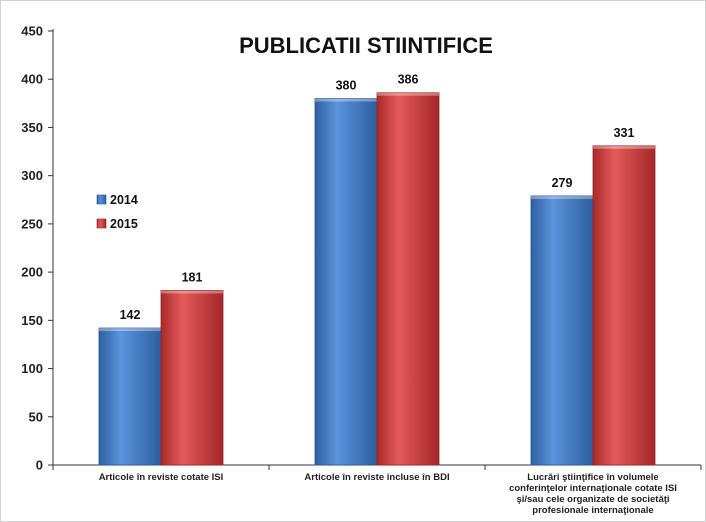 The height and width of the screenshot is (522, 706). Describe the element at coordinates (592, 477) in the screenshot. I see `x-category-label-line: Lucrări ştiinţifice în volumele` at that location.